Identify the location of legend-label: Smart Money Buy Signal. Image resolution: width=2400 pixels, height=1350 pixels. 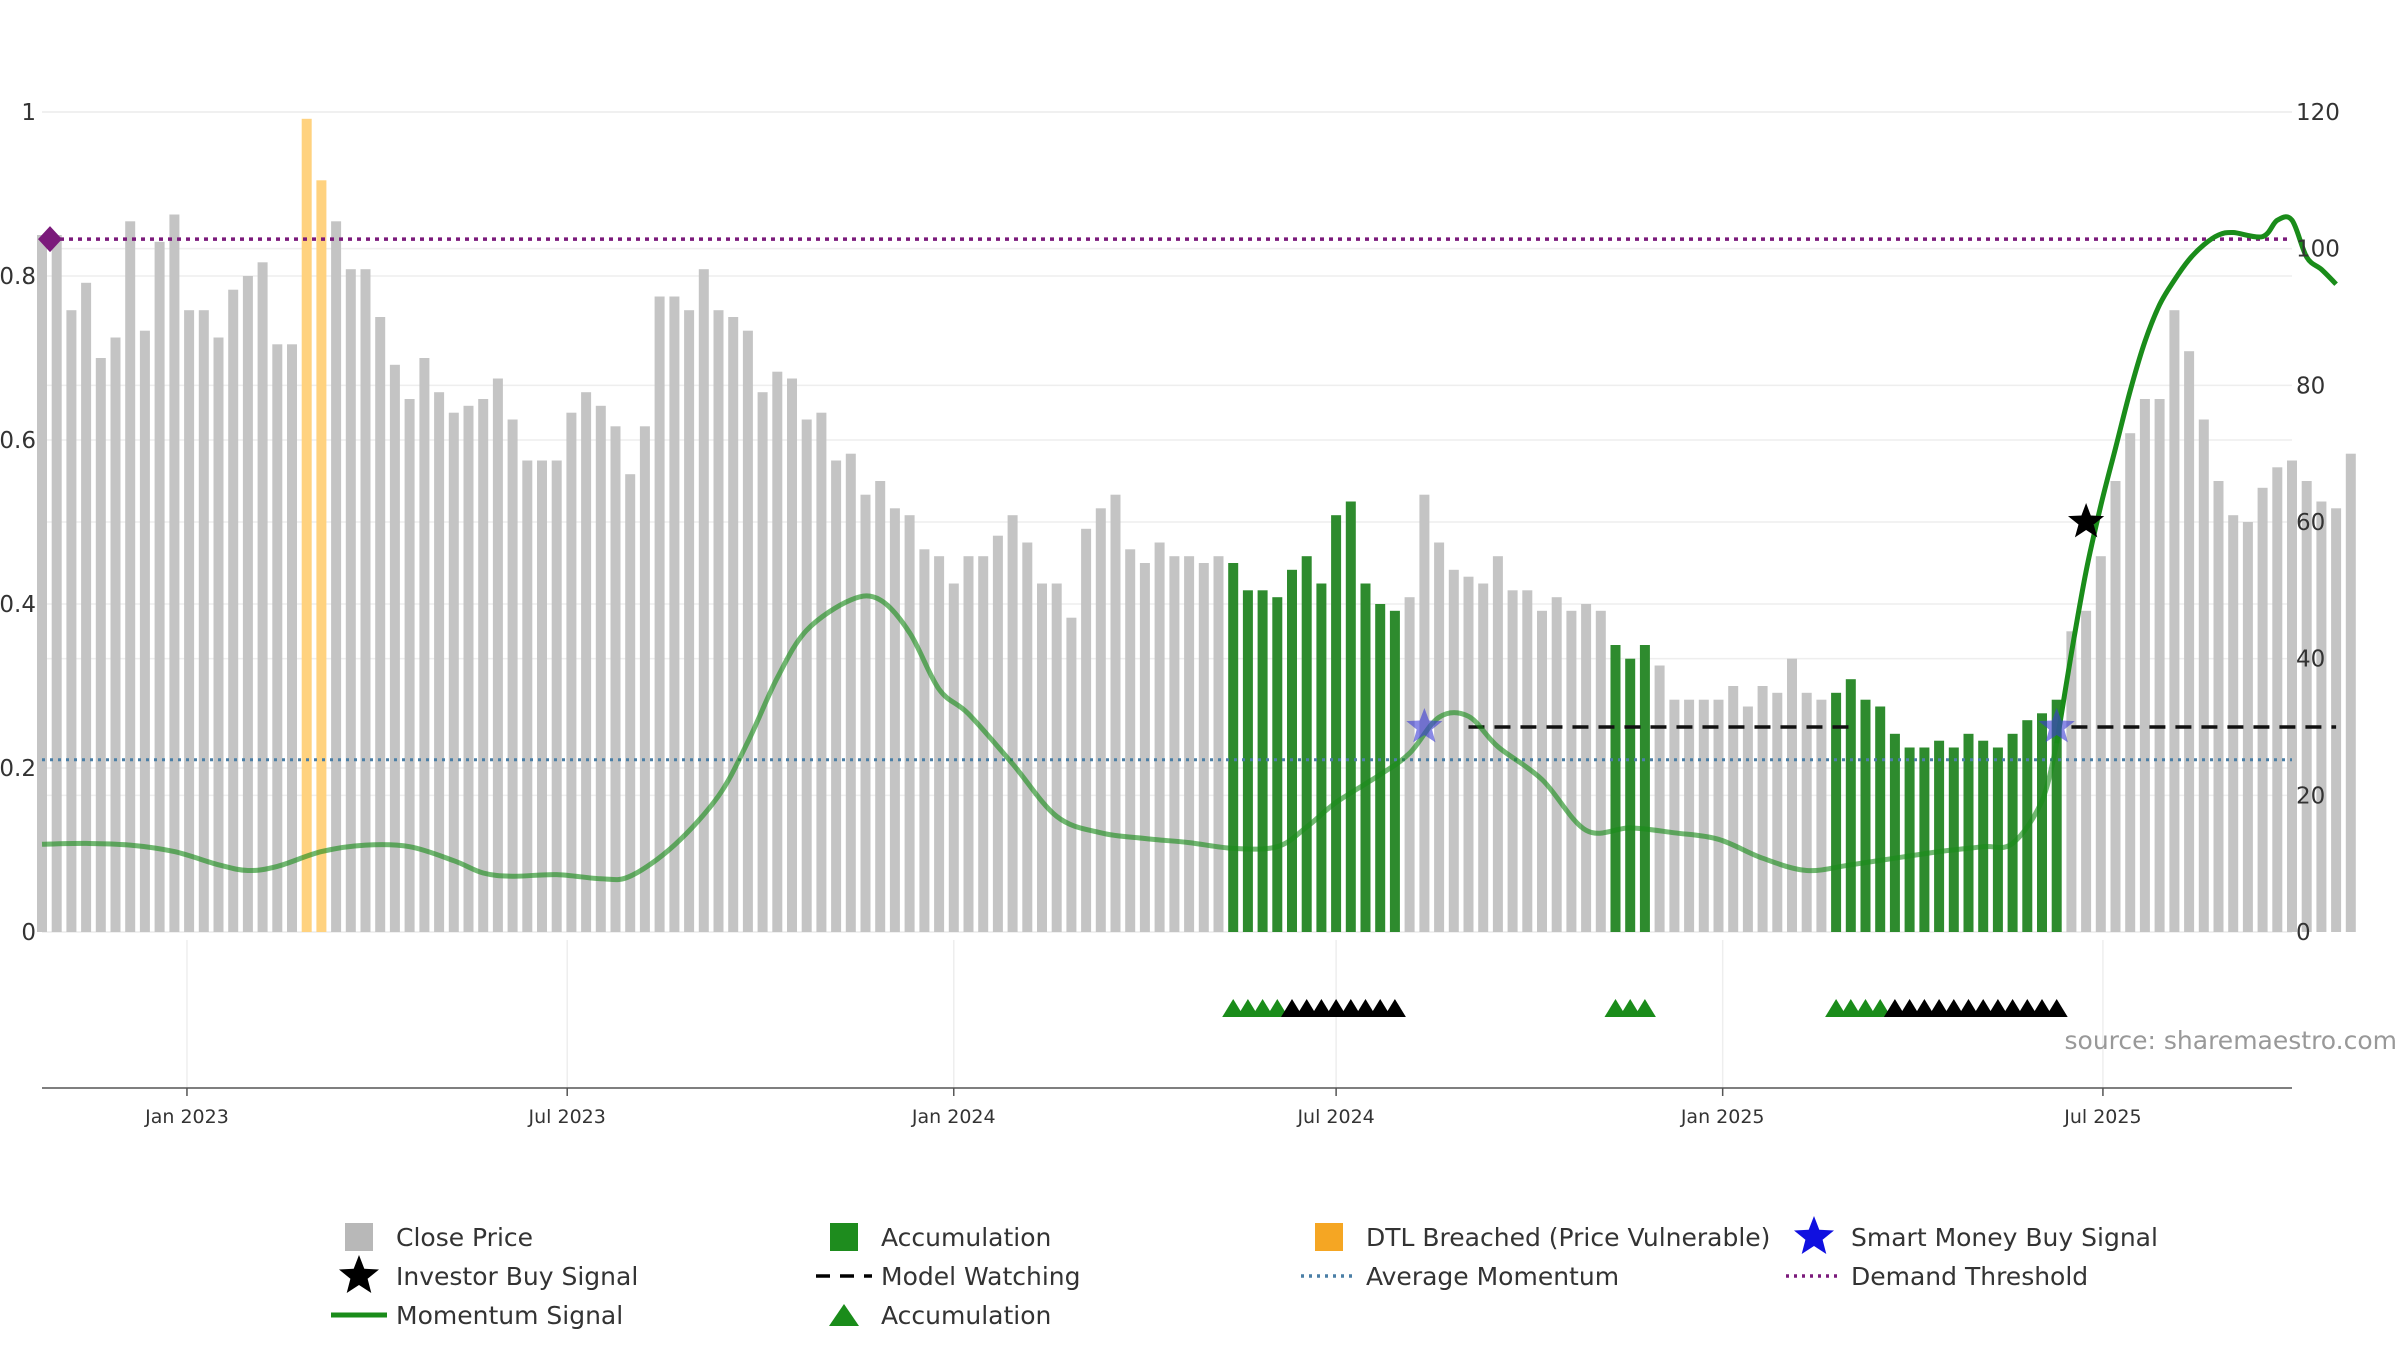
(2004, 1237).